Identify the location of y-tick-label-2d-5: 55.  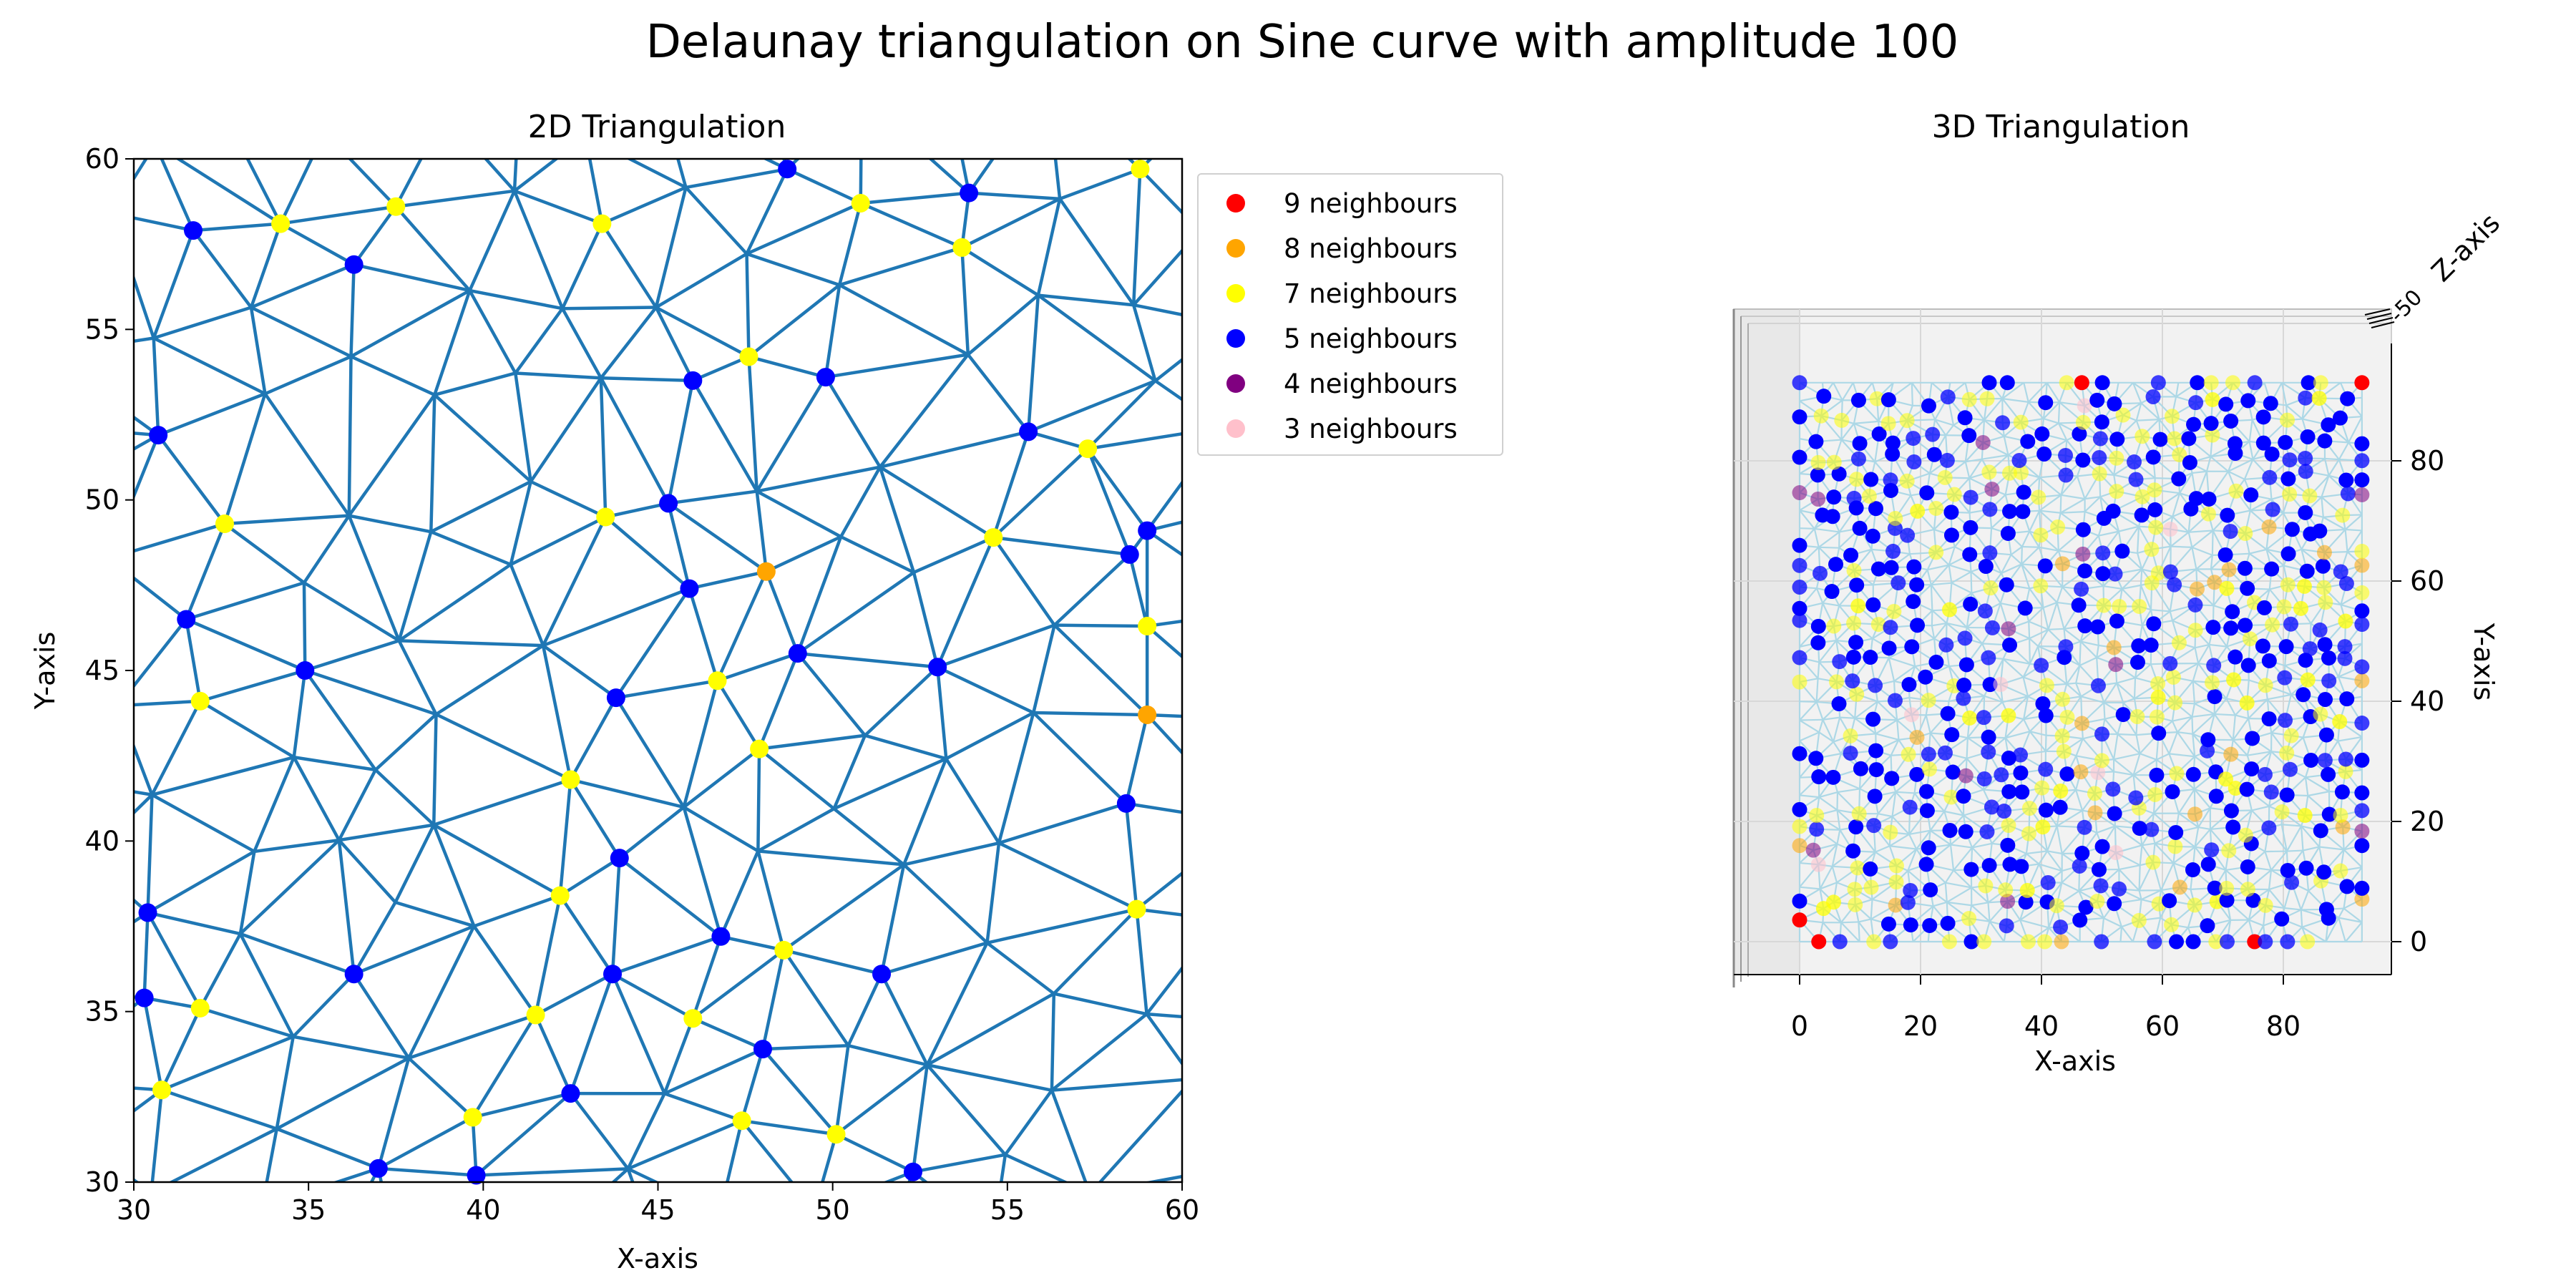
(102, 329).